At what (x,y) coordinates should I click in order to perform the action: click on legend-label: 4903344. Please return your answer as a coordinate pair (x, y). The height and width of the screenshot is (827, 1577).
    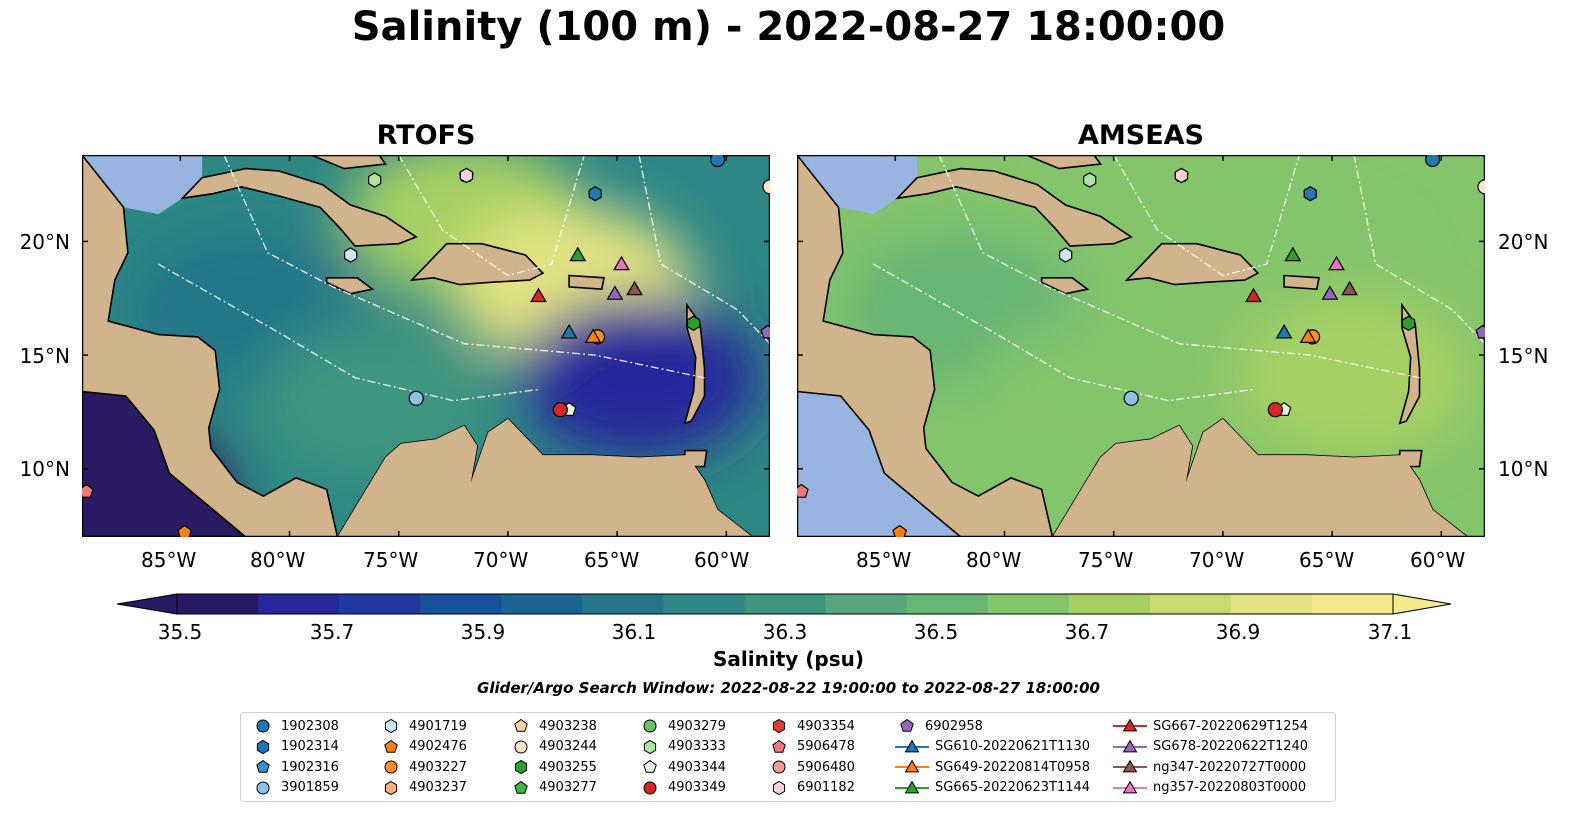
    Looking at the image, I should click on (697, 767).